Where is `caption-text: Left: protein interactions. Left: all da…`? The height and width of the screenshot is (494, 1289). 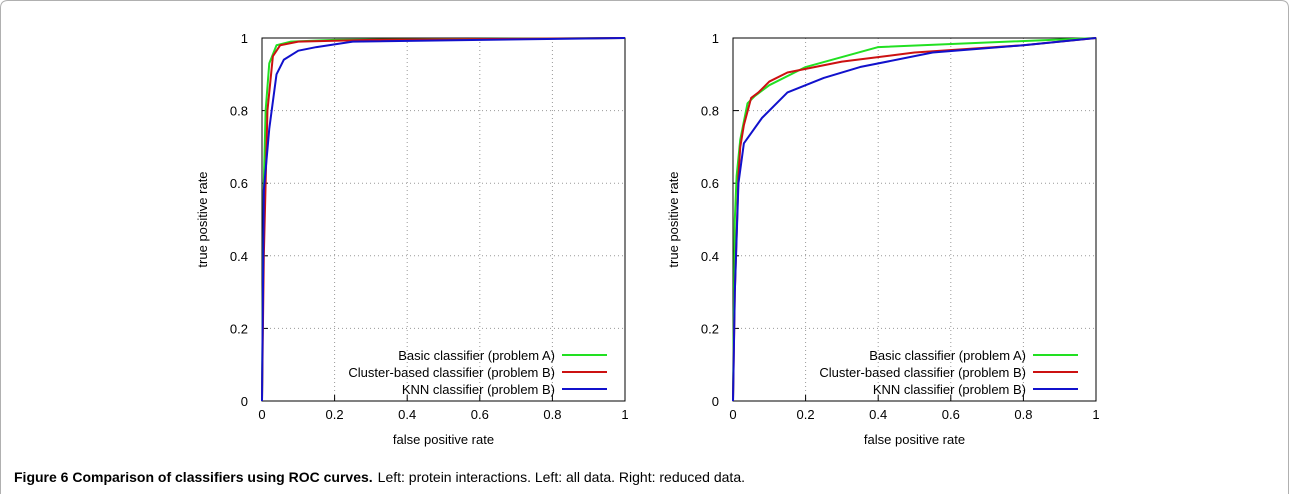
caption-text: Left: protein interactions. Left: all da… is located at coordinates (561, 477).